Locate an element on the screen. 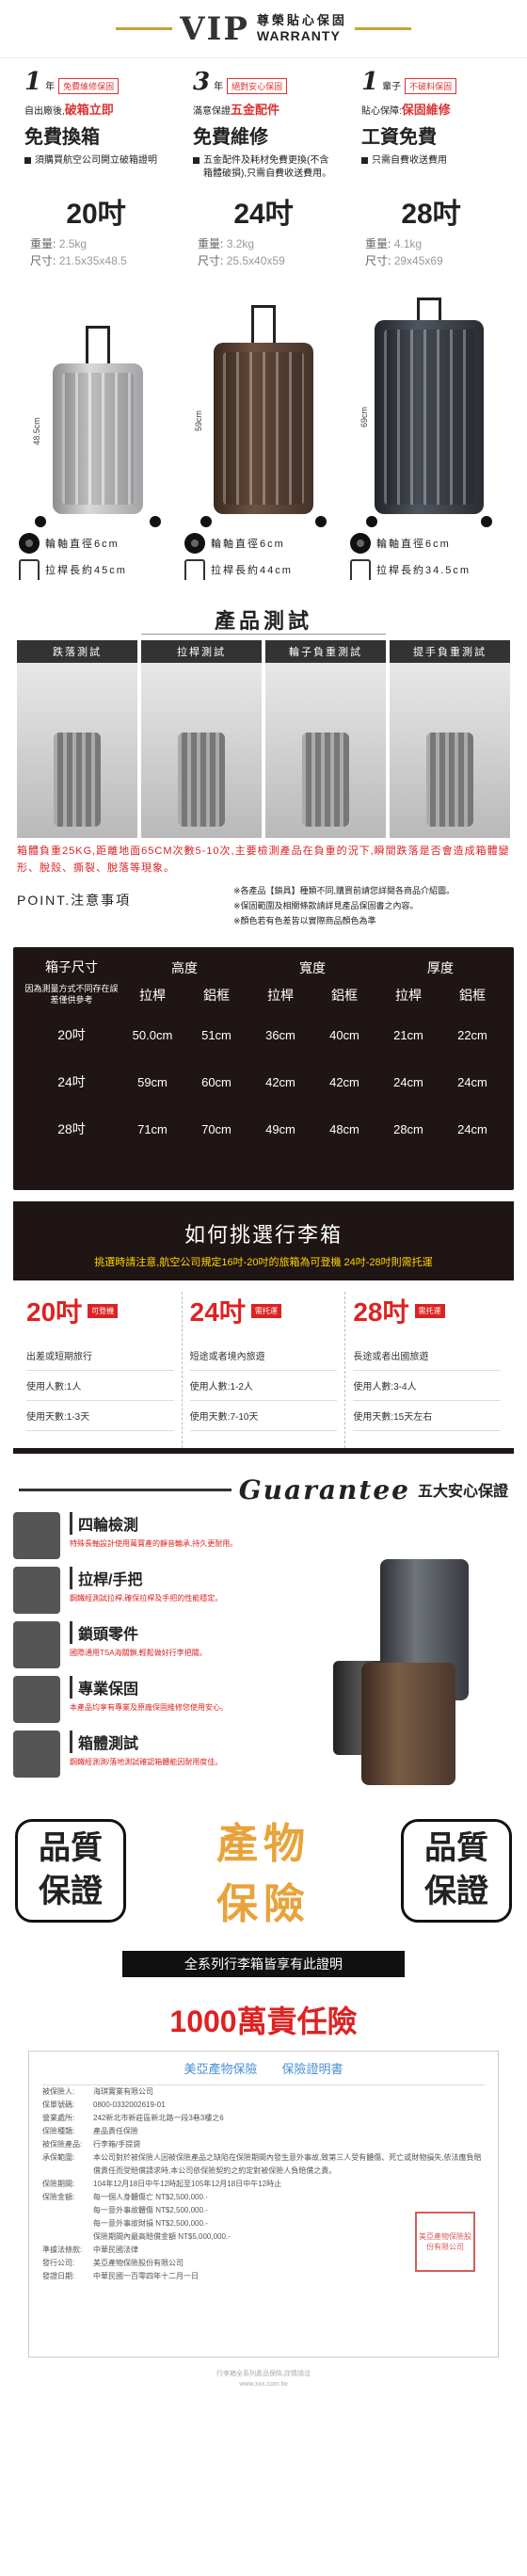  warranty-note-text: 須購買航空公司開立破箱證明 is located at coordinates (96, 160).